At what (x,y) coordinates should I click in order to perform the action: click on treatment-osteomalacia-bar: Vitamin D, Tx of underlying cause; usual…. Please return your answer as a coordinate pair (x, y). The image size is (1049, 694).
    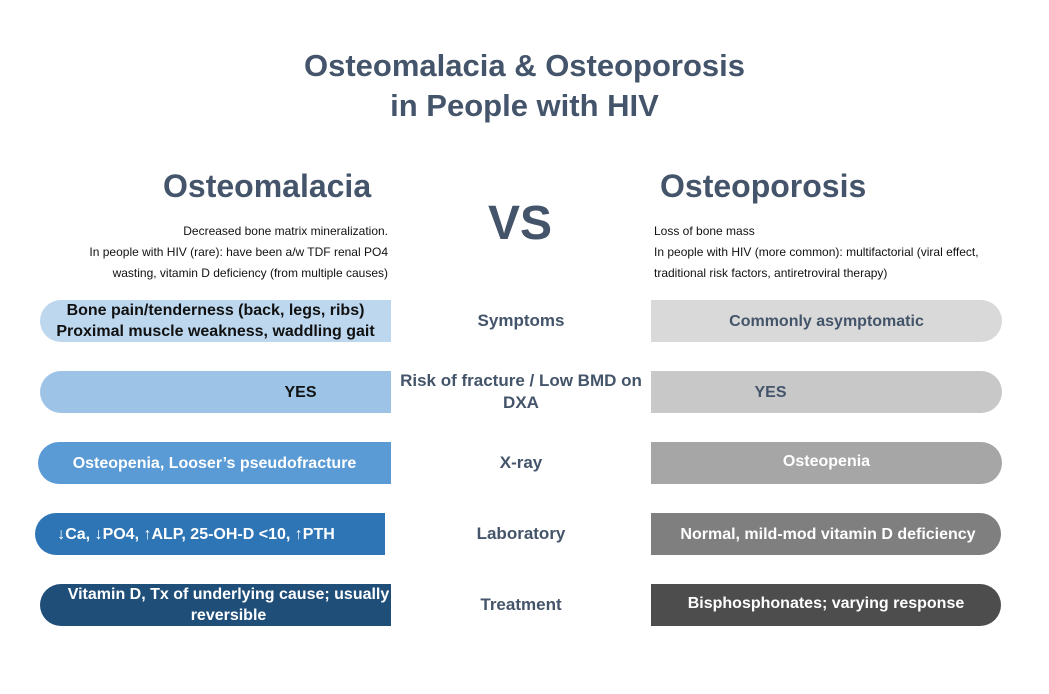
    Looking at the image, I should click on (215, 605).